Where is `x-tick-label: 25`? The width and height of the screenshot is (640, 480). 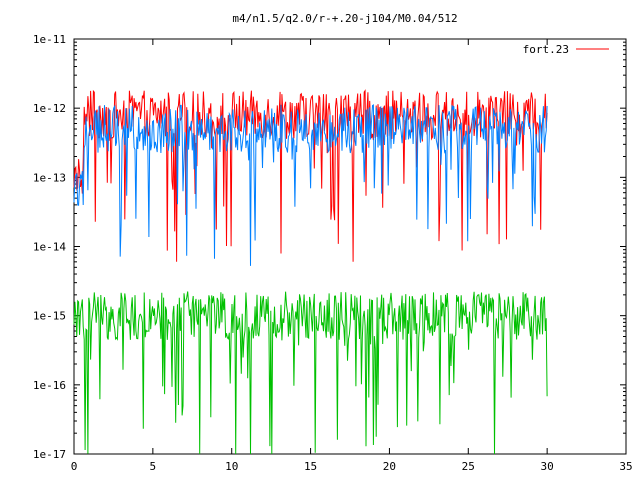 x-tick-label: 25 is located at coordinates (468, 466).